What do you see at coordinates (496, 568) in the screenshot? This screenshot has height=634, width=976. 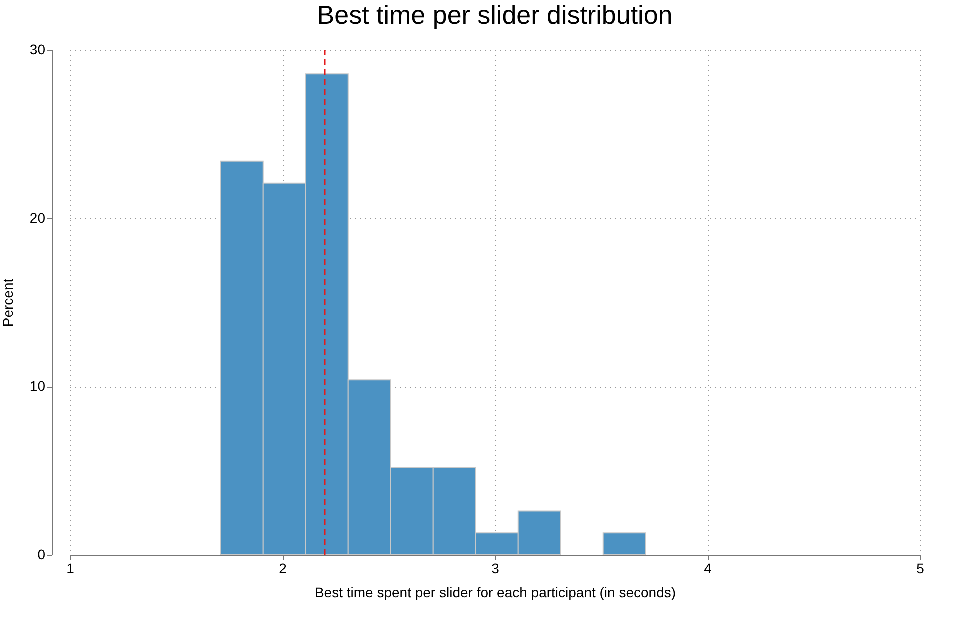 I see `x-tick-label: 3` at bounding box center [496, 568].